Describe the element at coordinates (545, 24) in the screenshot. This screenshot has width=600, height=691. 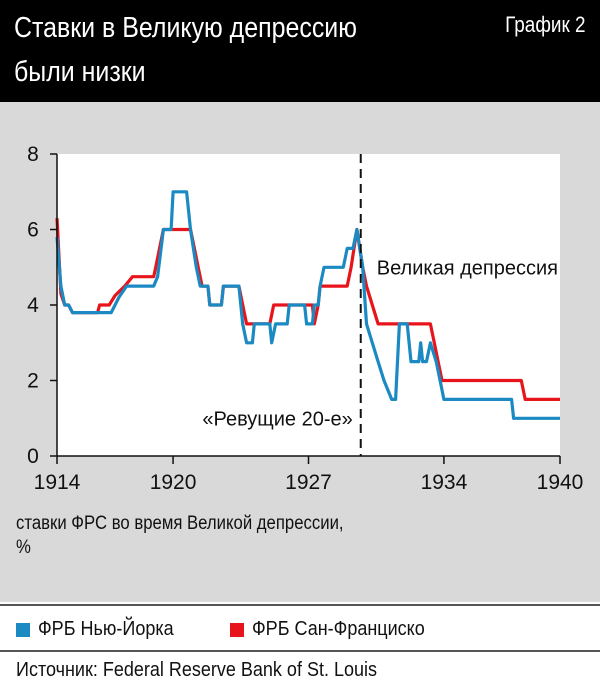
I see `figure-number: График 2` at that location.